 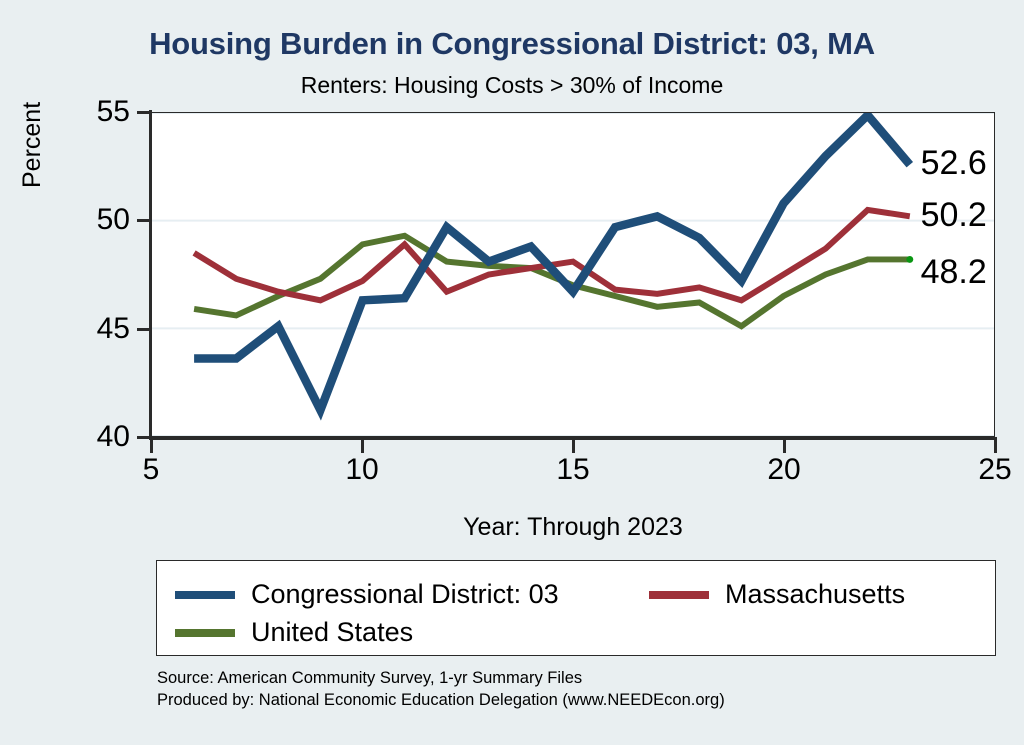 What do you see at coordinates (32, 144) in the screenshot?
I see `y-axis-title: Percent` at bounding box center [32, 144].